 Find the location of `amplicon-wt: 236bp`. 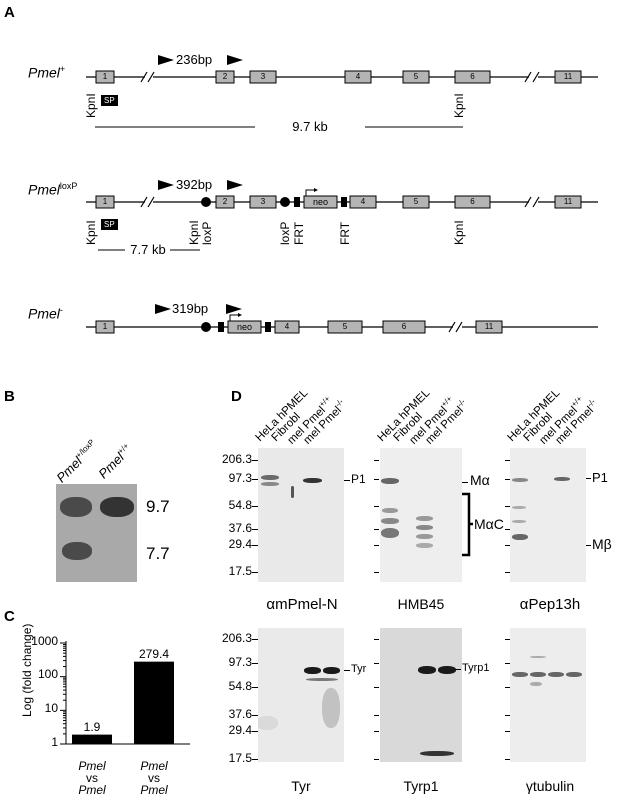

amplicon-wt: 236bp is located at coordinates (194, 59).